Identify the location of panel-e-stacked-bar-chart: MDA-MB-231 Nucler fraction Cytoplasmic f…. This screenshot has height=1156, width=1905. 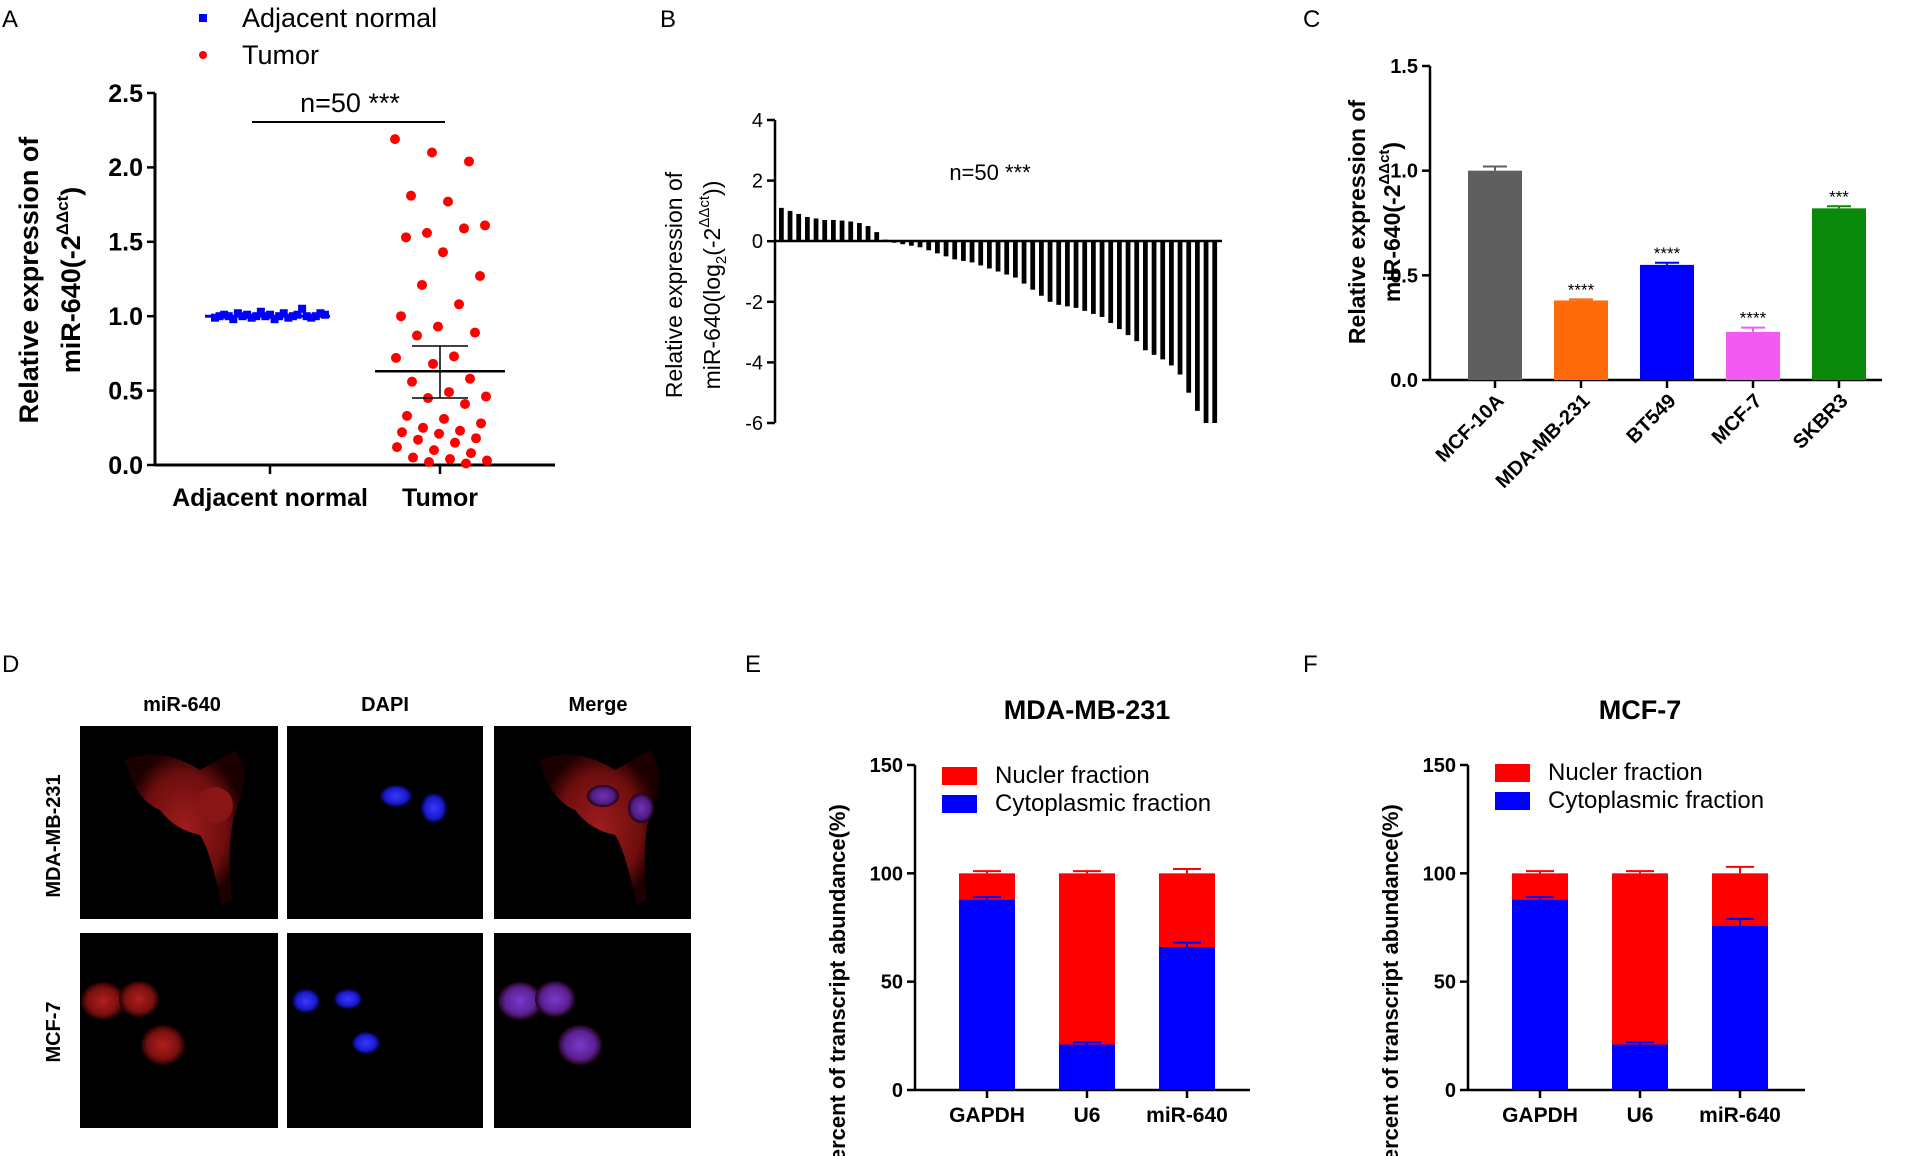
(1037, 925).